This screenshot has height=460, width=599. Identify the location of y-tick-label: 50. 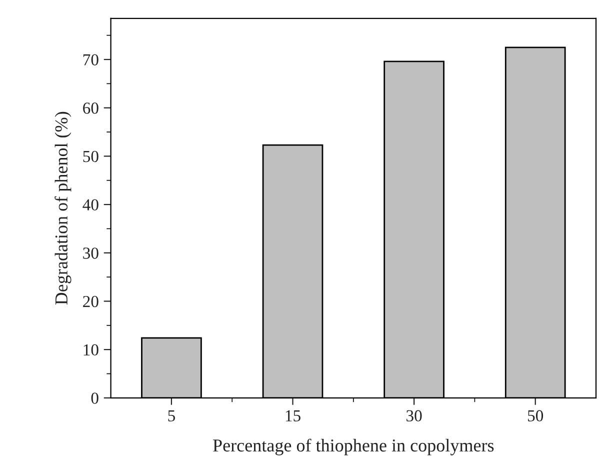
(90, 156).